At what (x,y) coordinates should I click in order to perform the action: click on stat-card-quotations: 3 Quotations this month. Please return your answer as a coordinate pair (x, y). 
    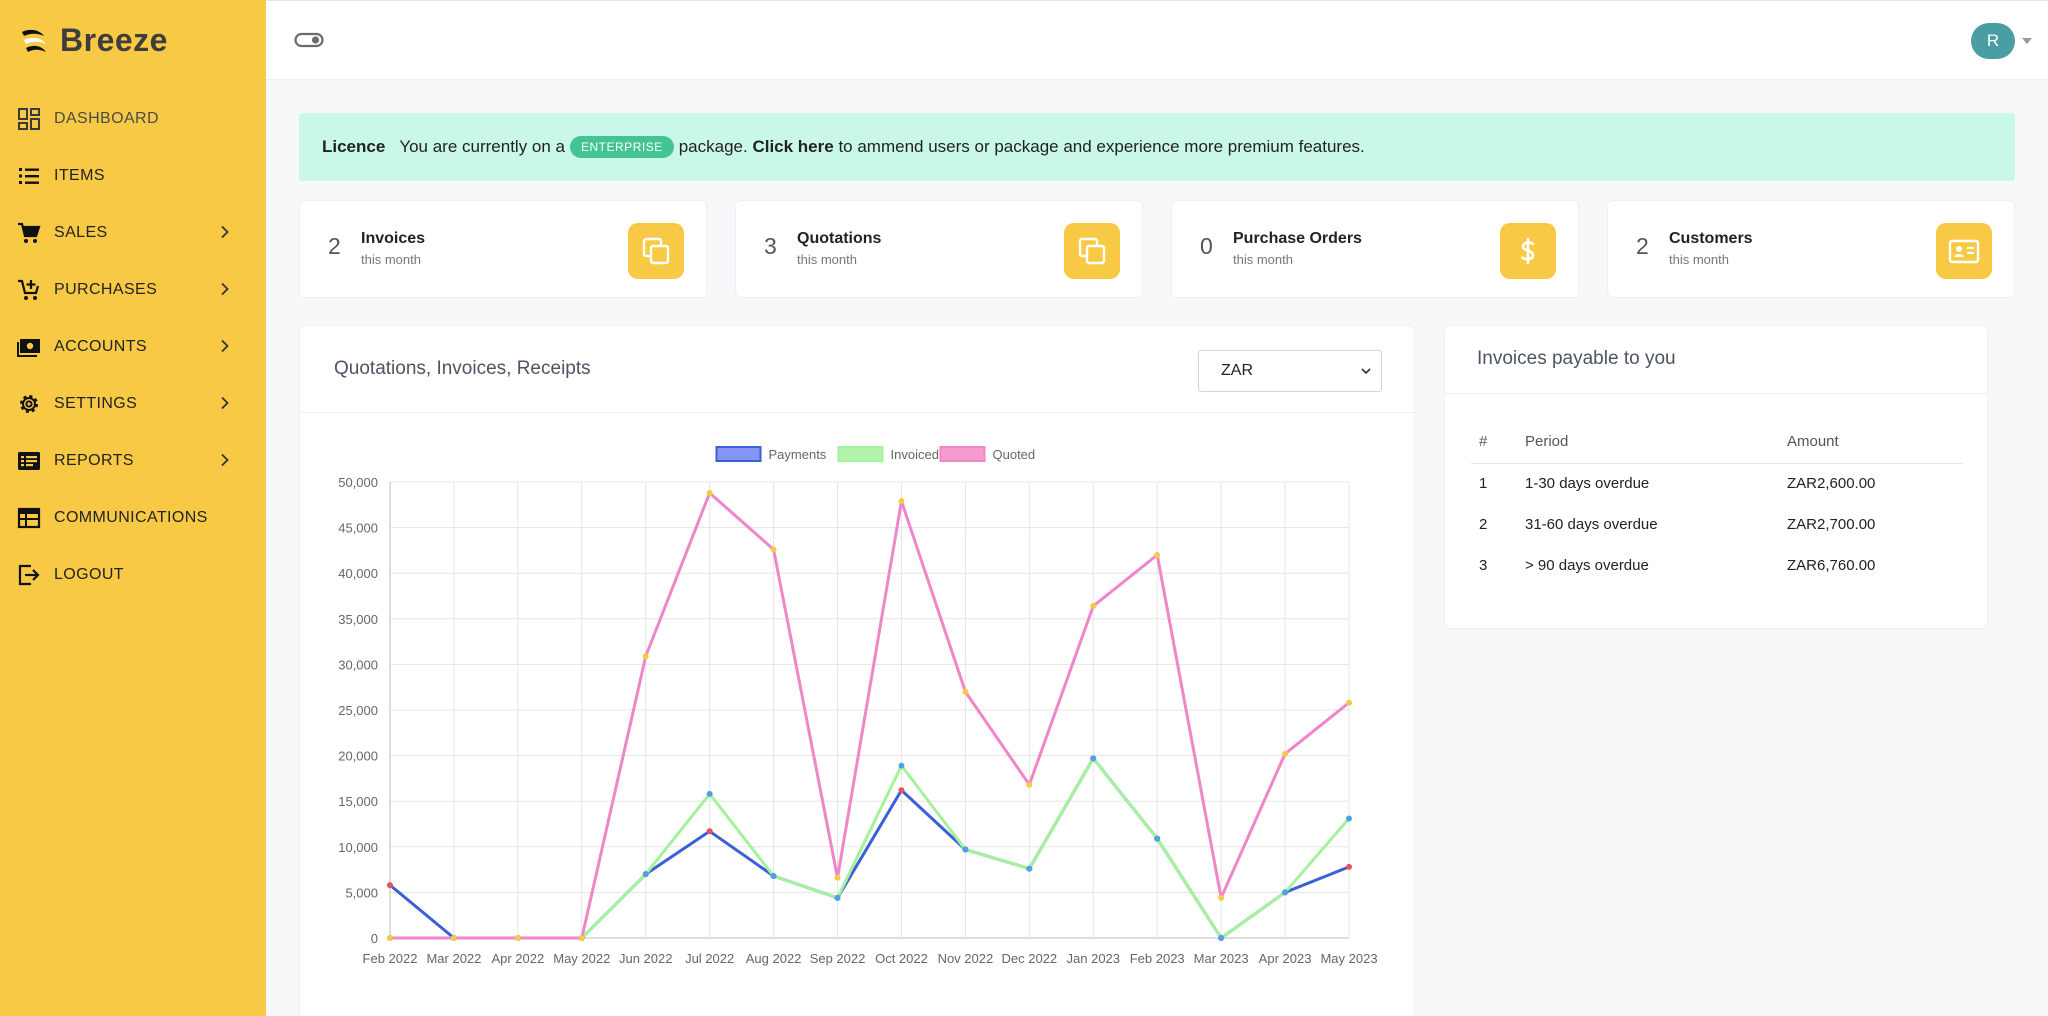
    Looking at the image, I should click on (939, 249).